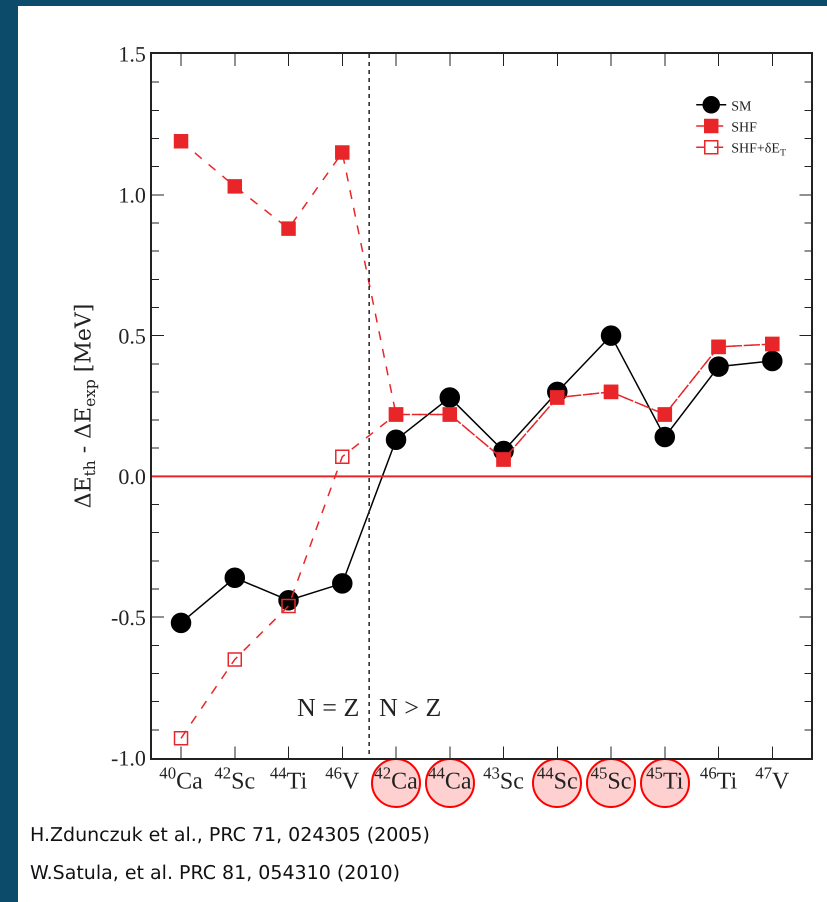  Describe the element at coordinates (396, 779) in the screenshot. I see `x-tick-label: $^{42}$Ca` at that location.